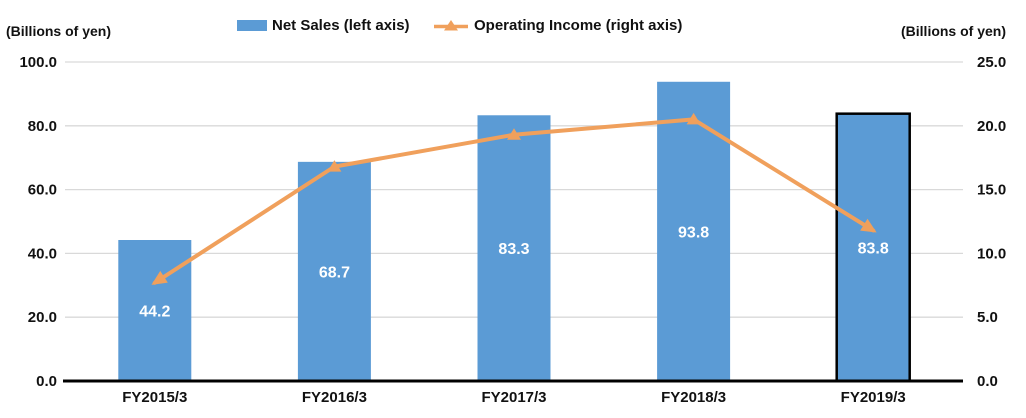 Image resolution: width=1026 pixels, height=418 pixels. I want to click on net-sales-legend-swatch-icon, so click(252, 25).